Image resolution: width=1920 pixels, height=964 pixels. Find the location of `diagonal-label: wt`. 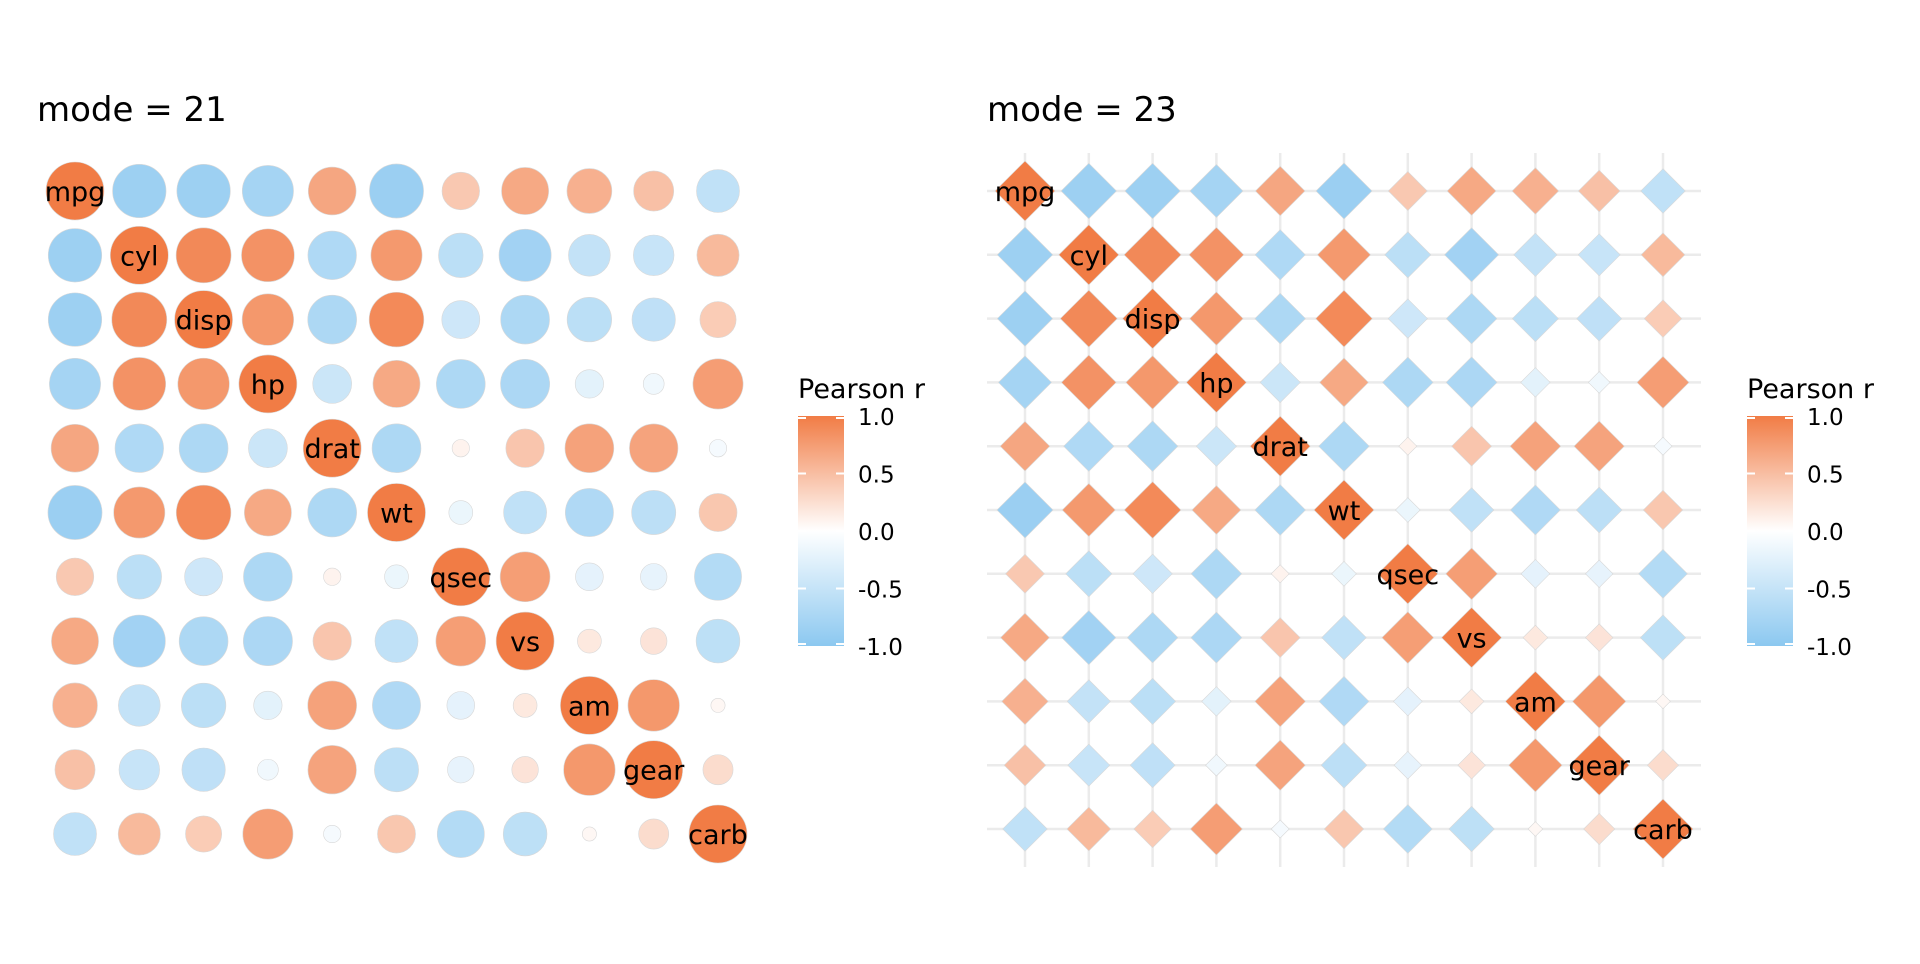

diagonal-label: wt is located at coordinates (1344, 511).